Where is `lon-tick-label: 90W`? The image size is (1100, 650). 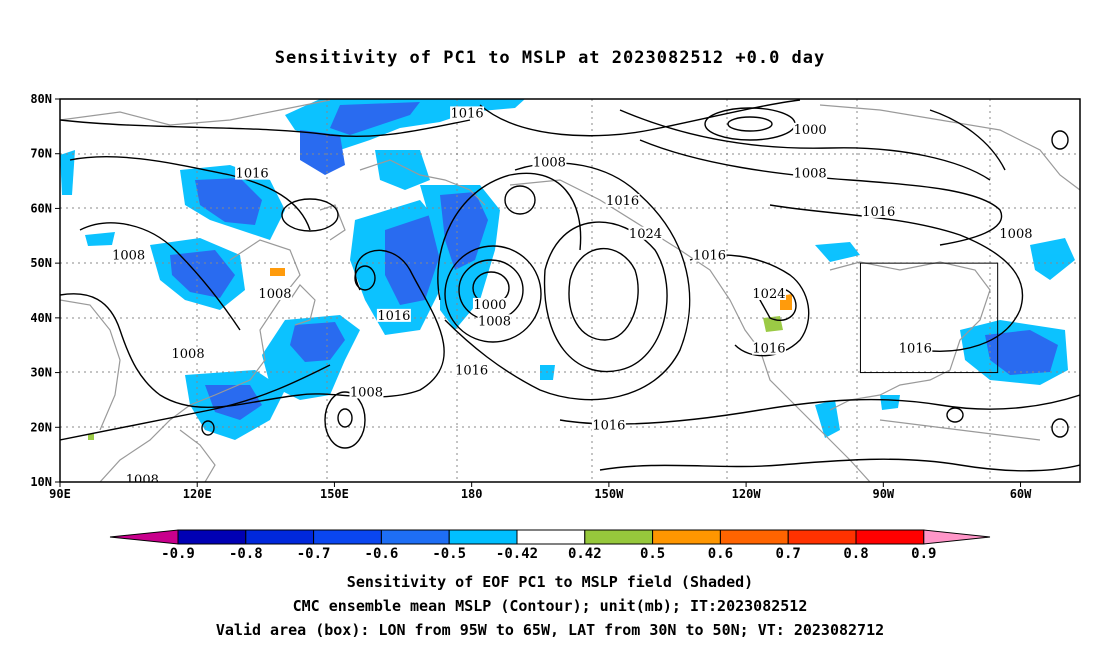
lon-tick-label: 90W is located at coordinates (883, 494).